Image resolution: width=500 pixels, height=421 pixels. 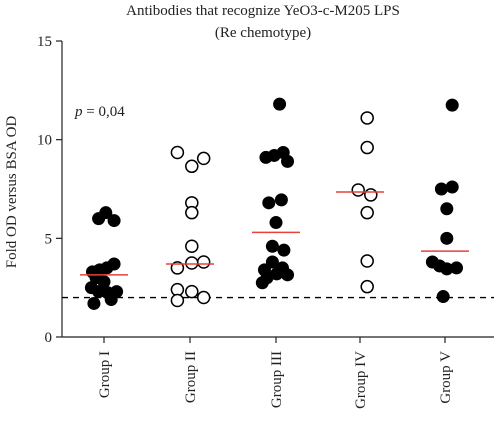 I want to click on y-tick-label: 10, so click(x=44, y=141).